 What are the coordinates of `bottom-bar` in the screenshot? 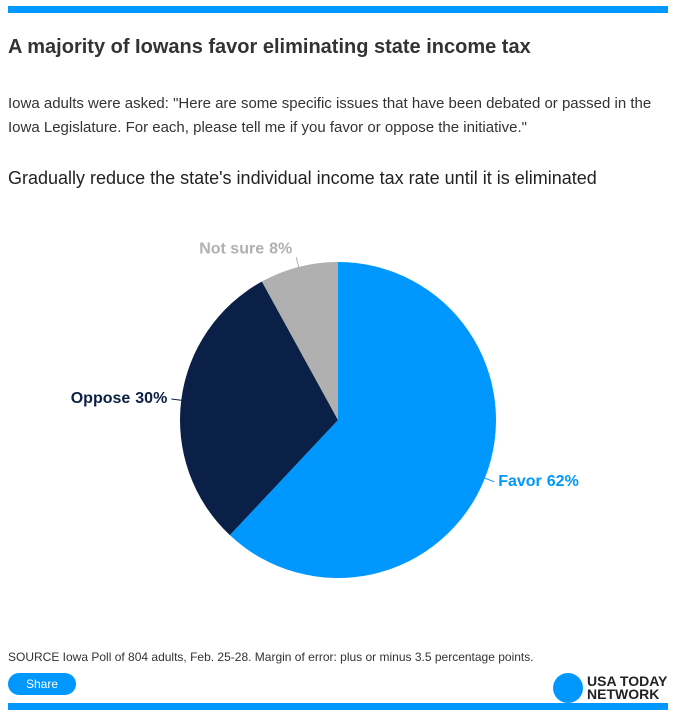 It's located at (338, 706).